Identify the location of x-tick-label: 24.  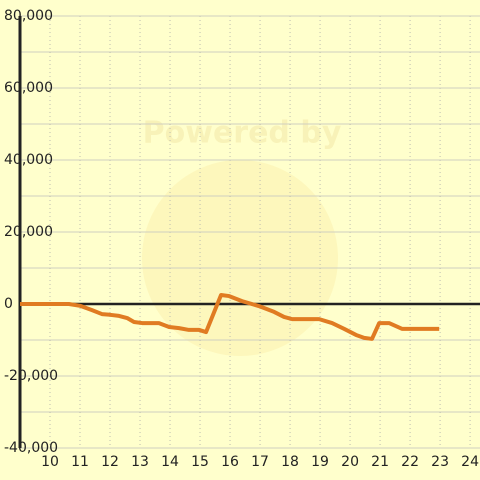
(470, 462).